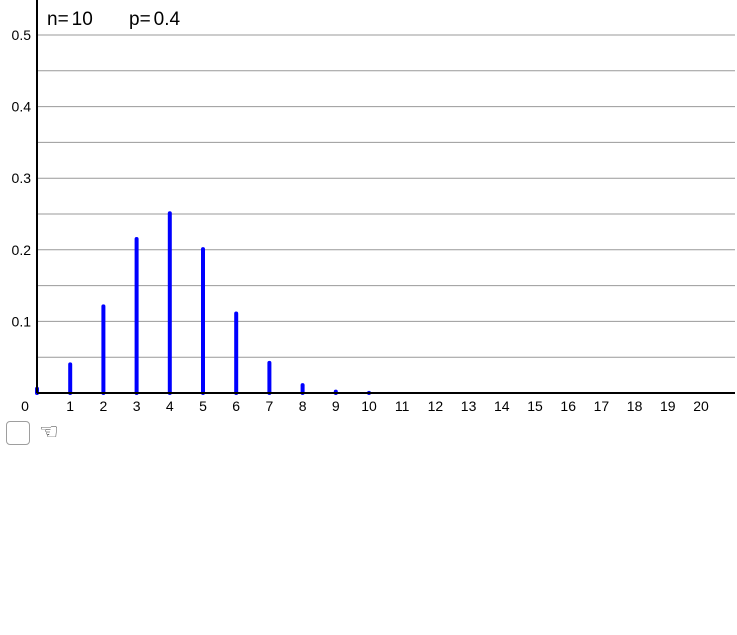 The image size is (737, 635). Describe the element at coordinates (303, 406) in the screenshot. I see `x-tick-label: 8` at that location.